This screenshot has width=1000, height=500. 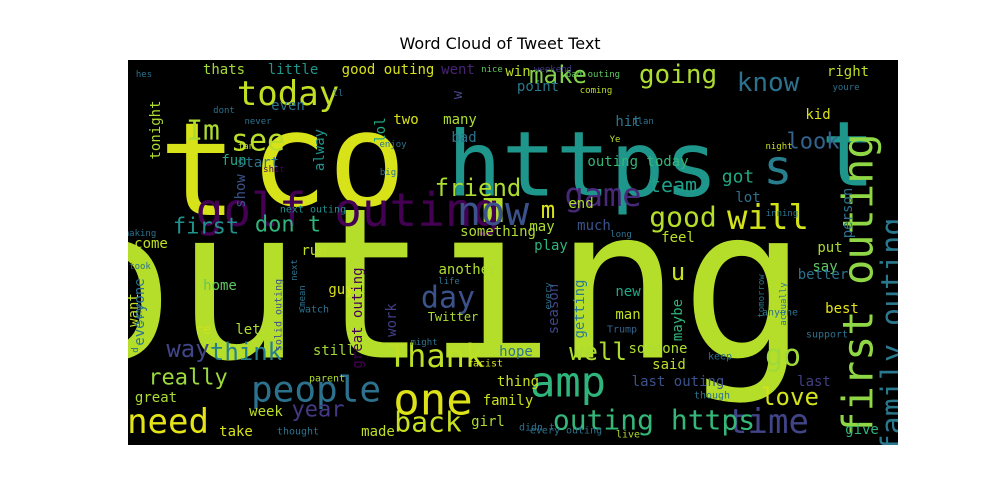 I want to click on word-much: much, so click(x=594, y=226).